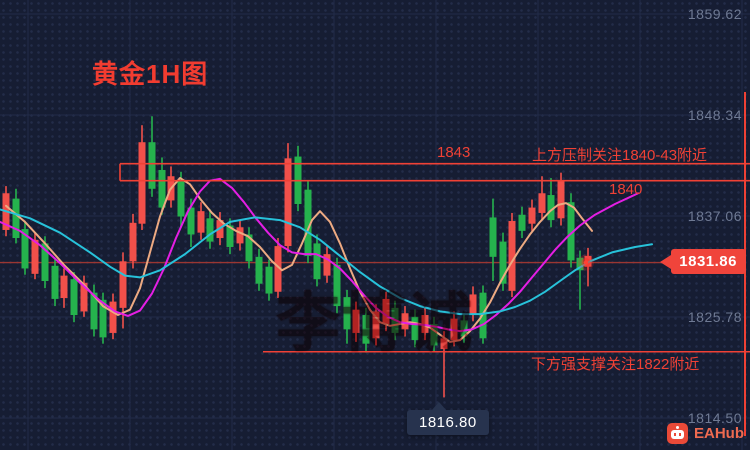 The width and height of the screenshot is (750, 450). I want to click on spike-low-tooltip: 1816.80, so click(448, 418).